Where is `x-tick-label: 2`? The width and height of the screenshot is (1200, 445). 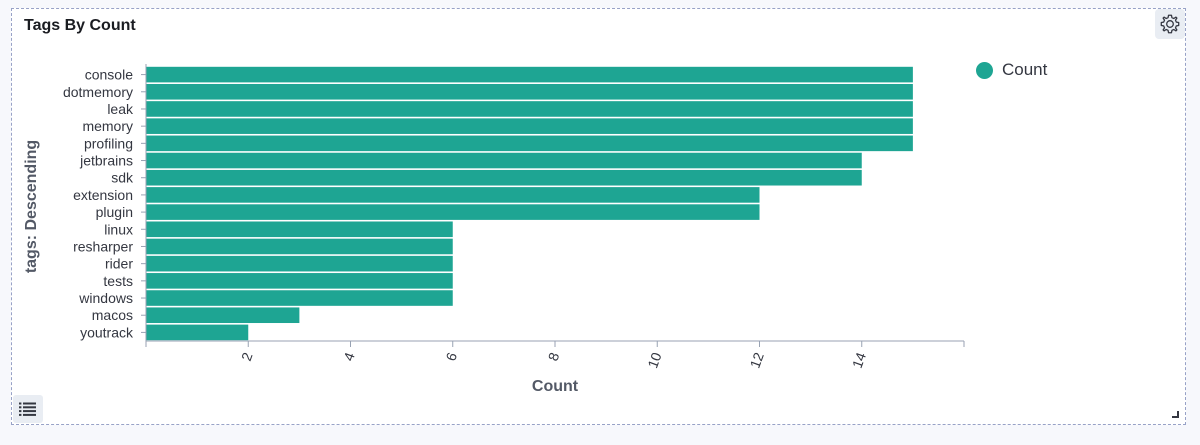 x-tick-label: 2 is located at coordinates (247, 356).